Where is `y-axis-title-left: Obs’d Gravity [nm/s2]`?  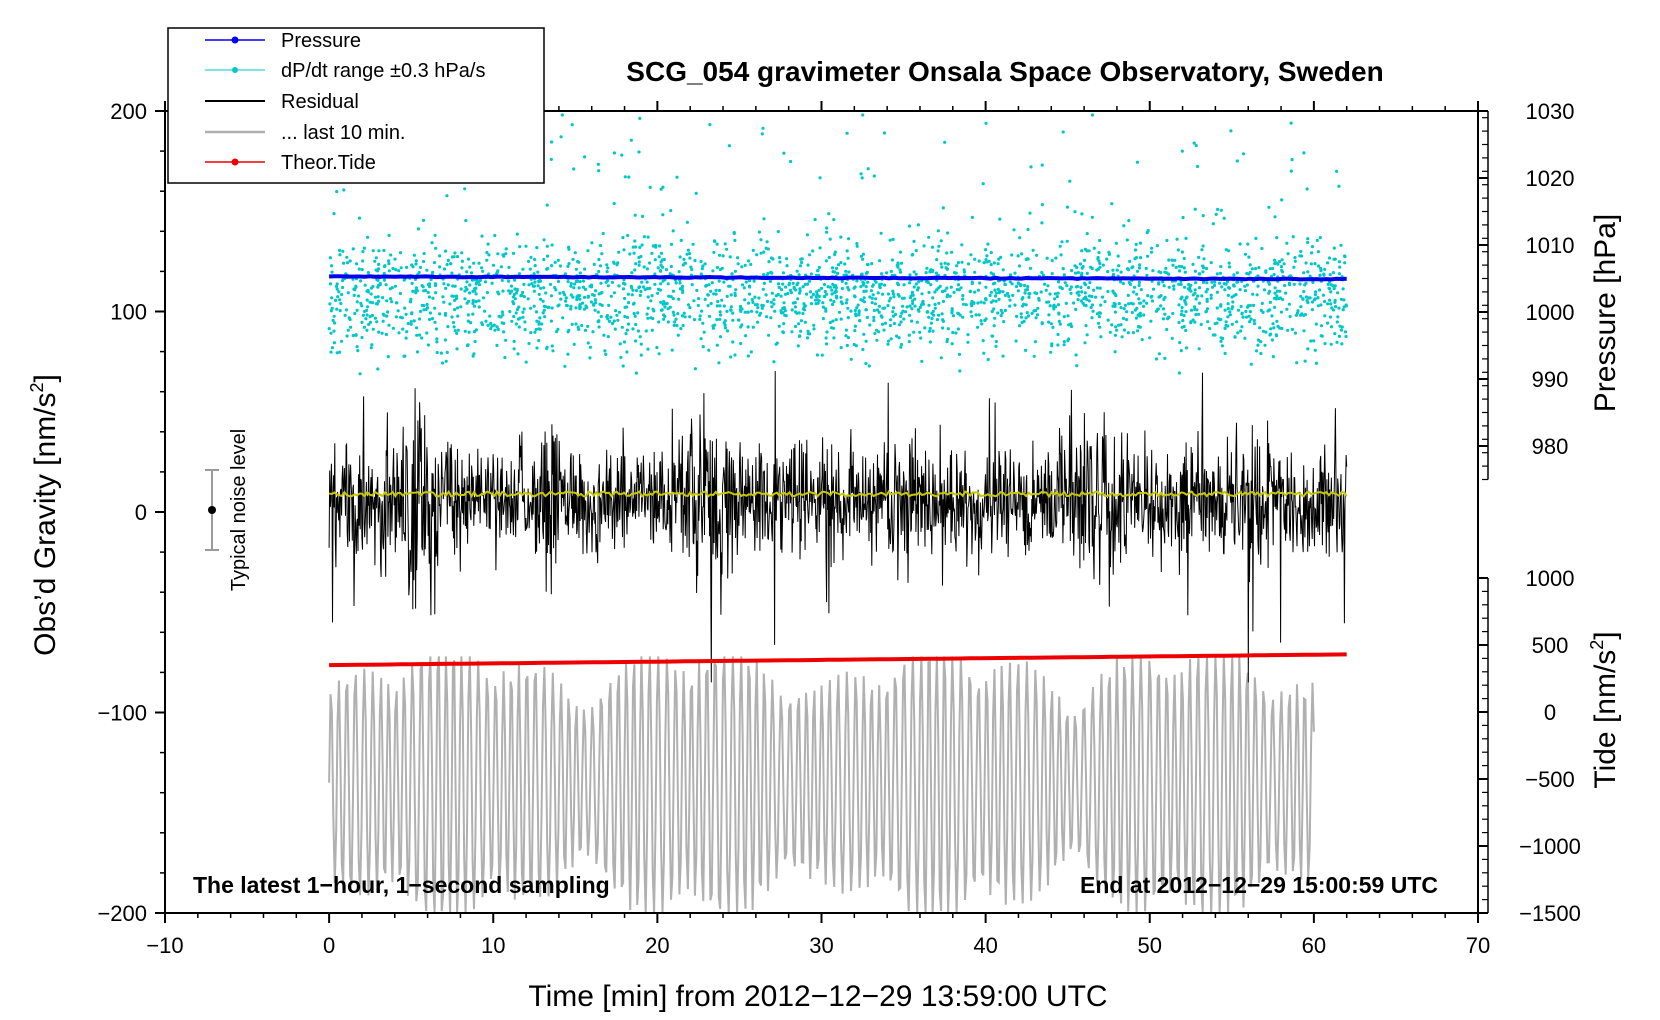 y-axis-title-left: Obs’d Gravity [nm/s2] is located at coordinates (44, 515).